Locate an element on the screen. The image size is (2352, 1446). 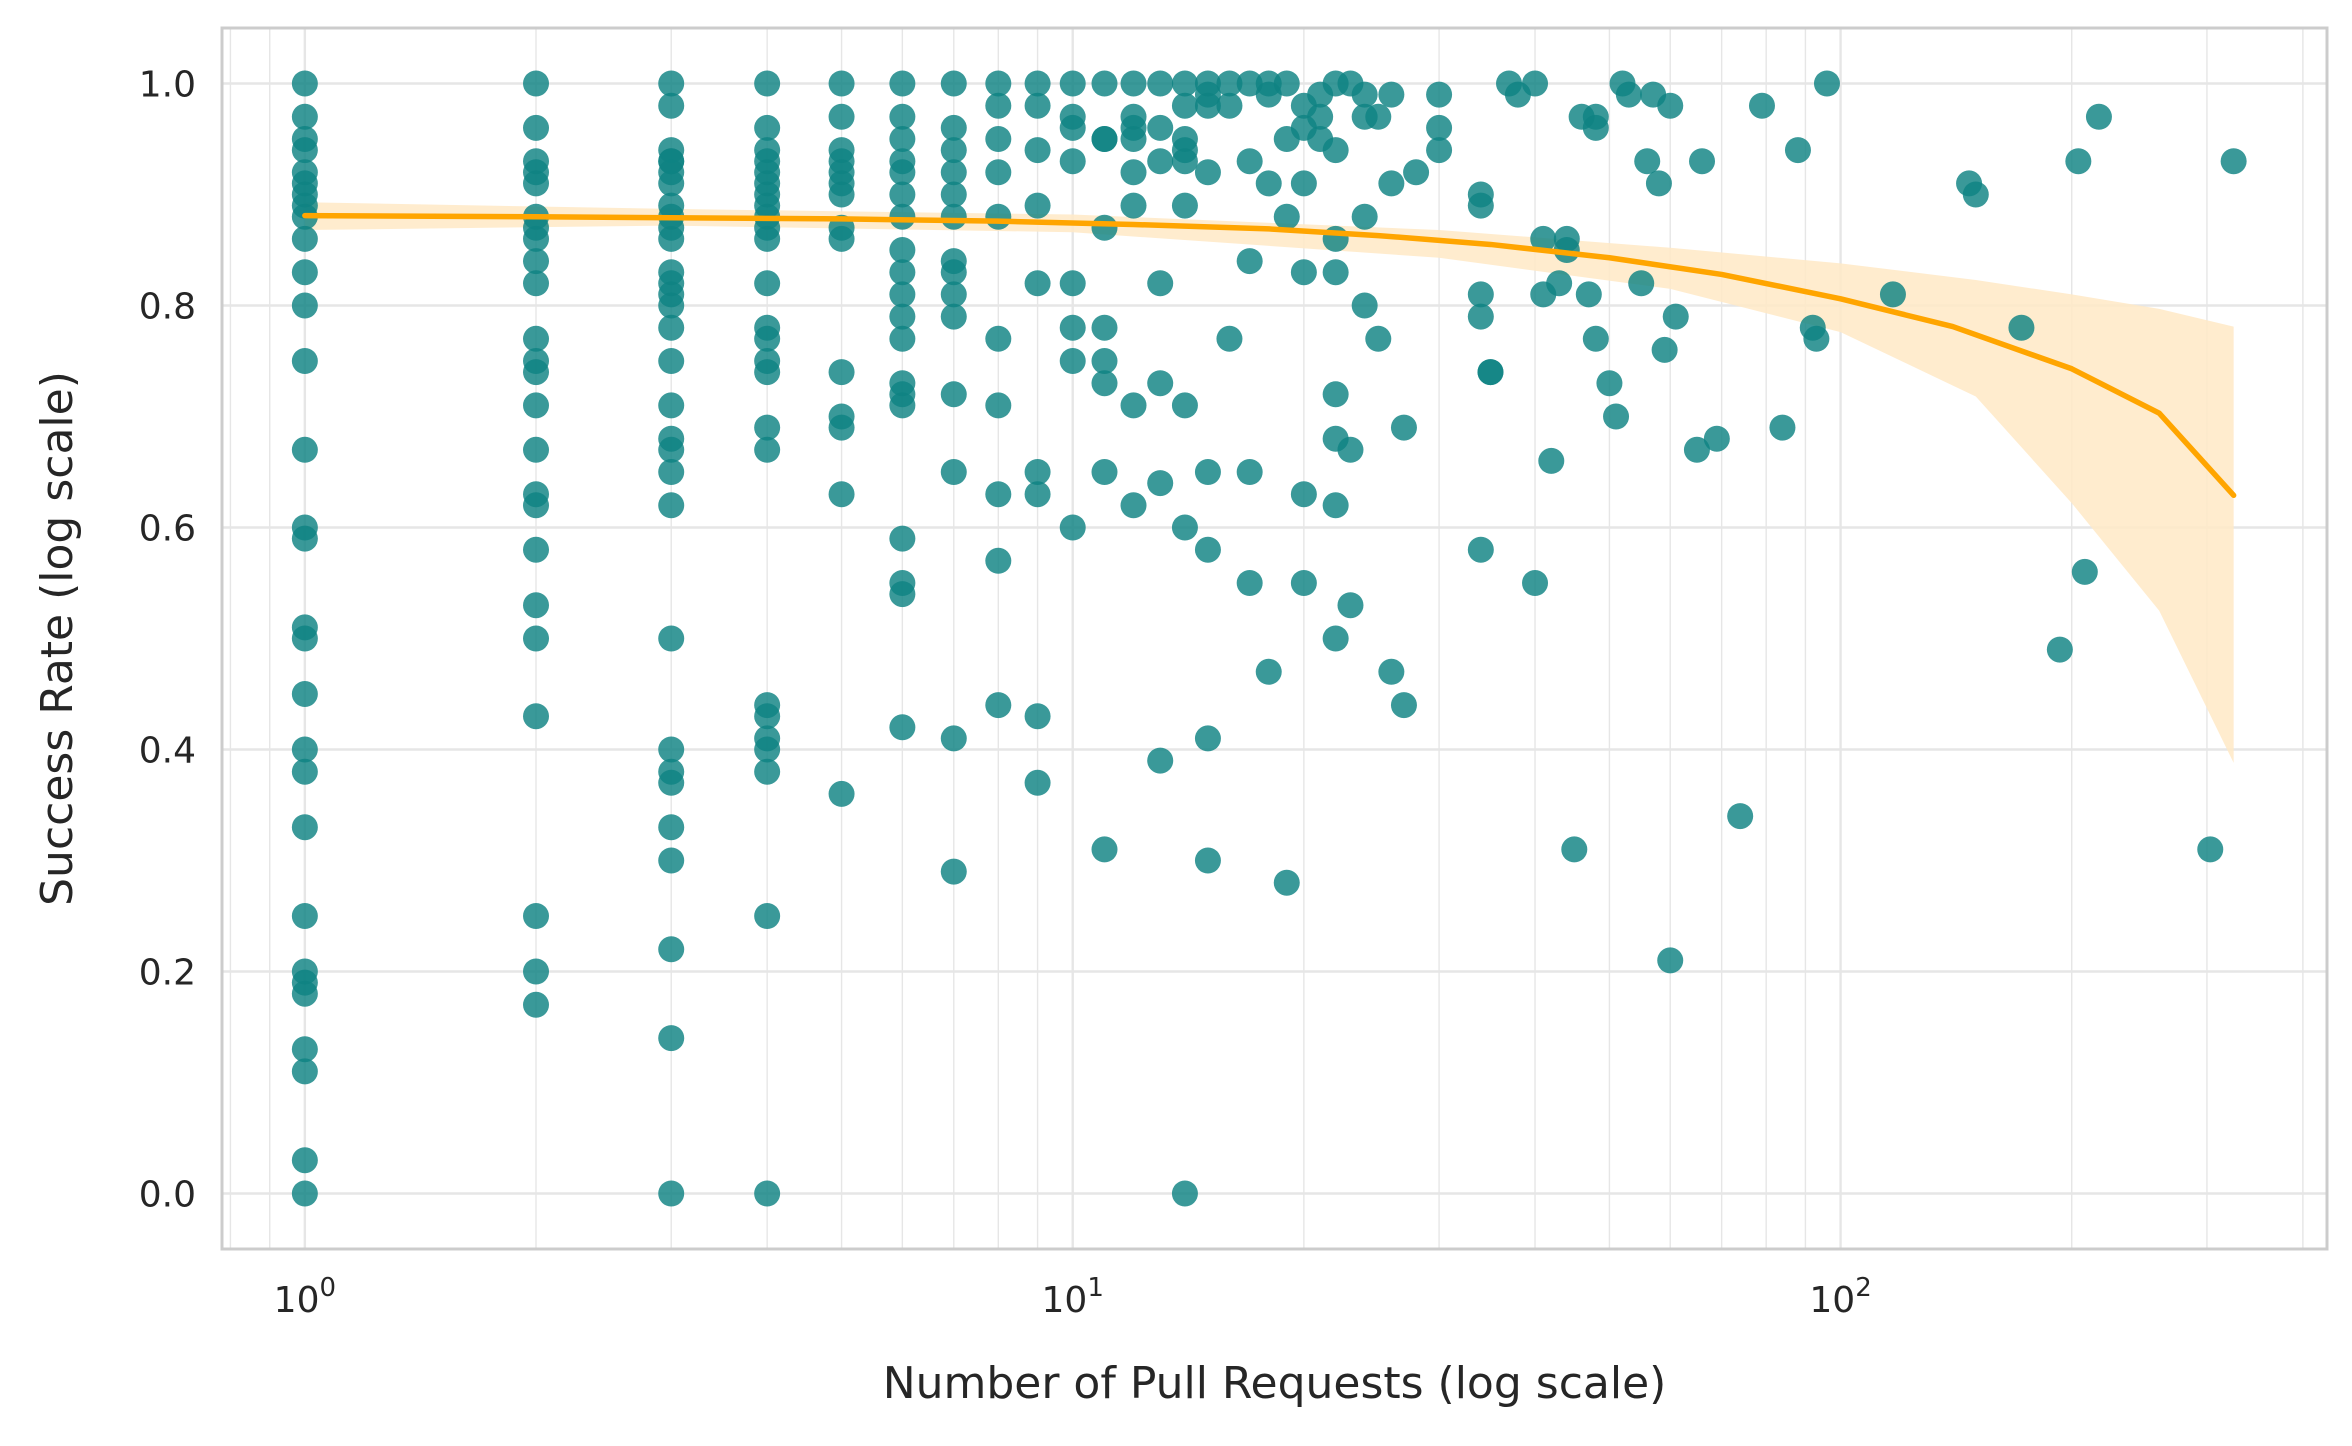
y-tick-label: 1.0 is located at coordinates (167, 85).